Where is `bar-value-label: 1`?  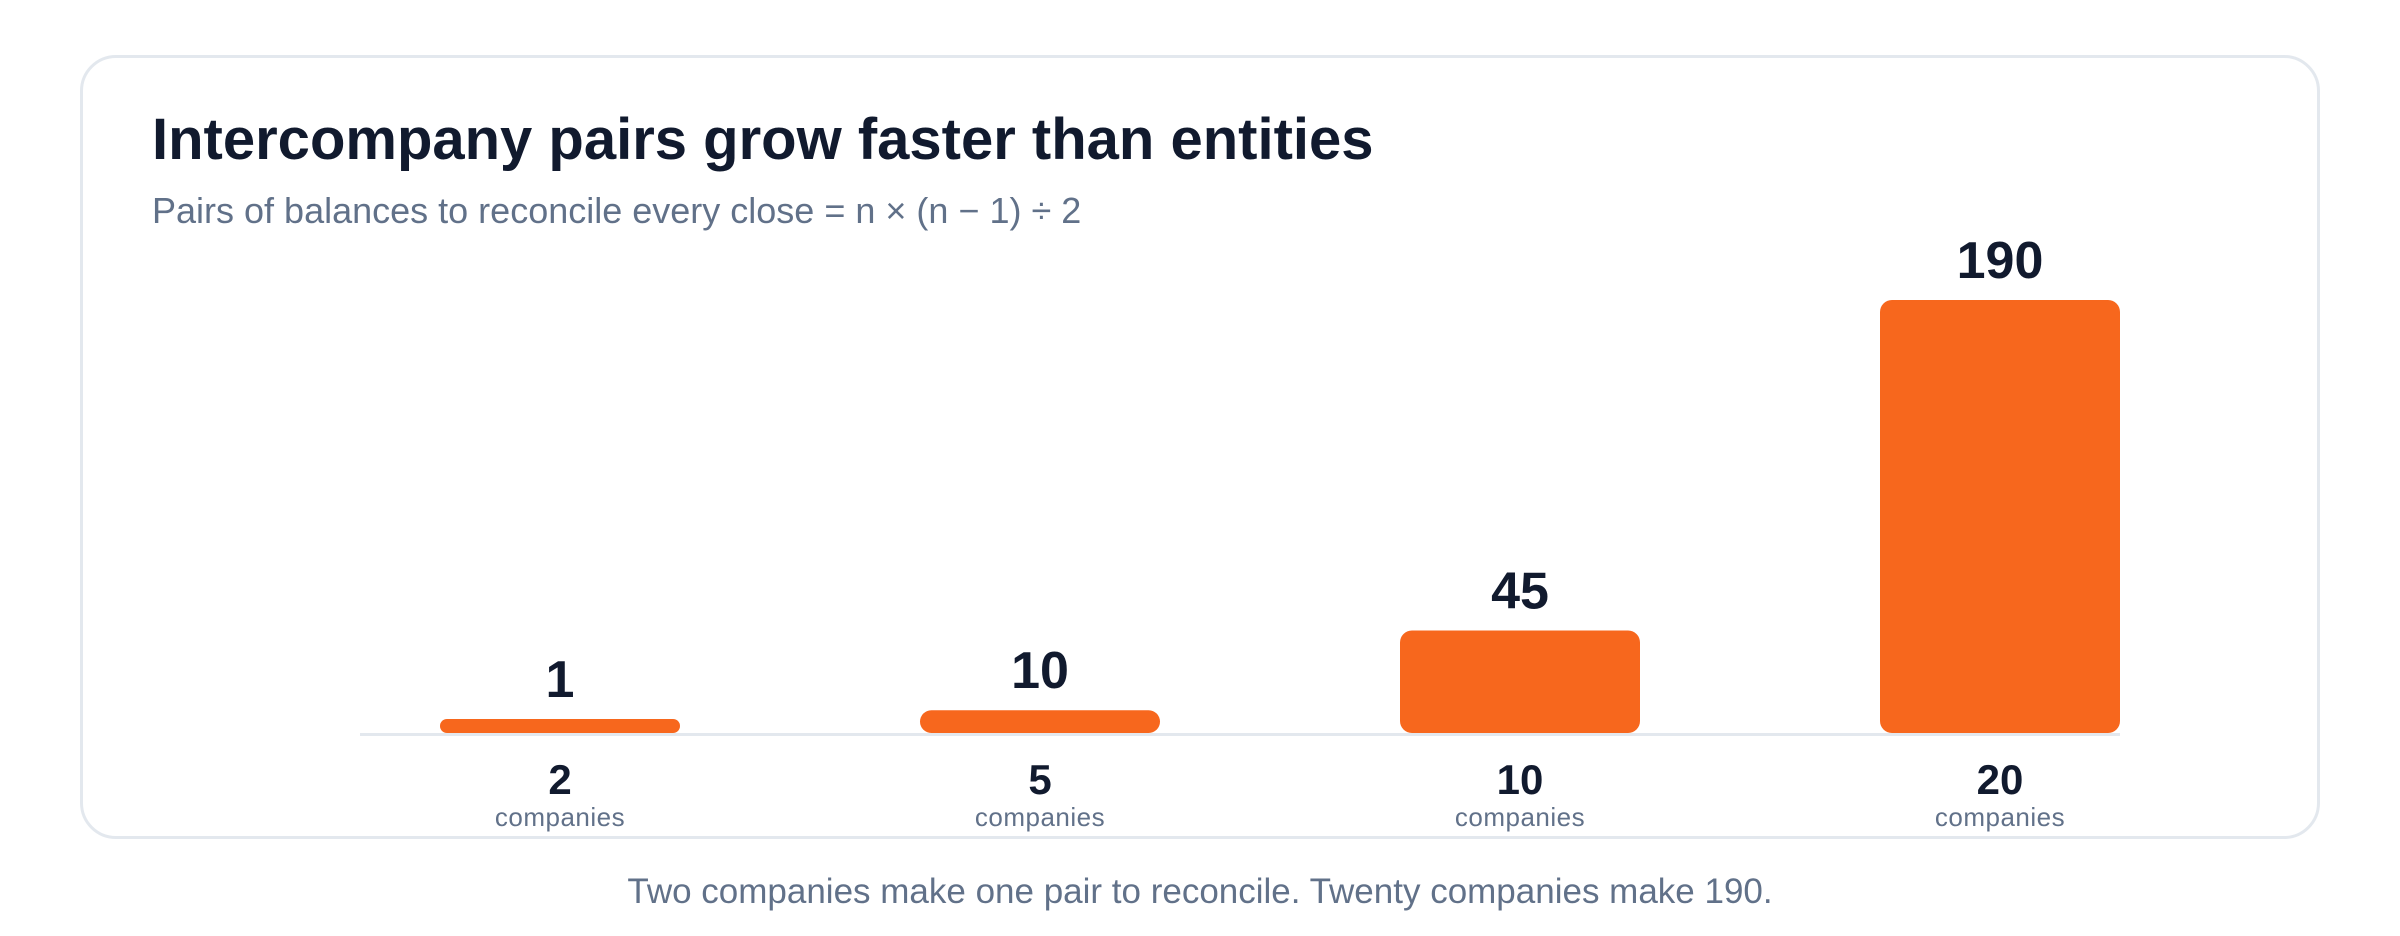
bar-value-label: 1 is located at coordinates (560, 680).